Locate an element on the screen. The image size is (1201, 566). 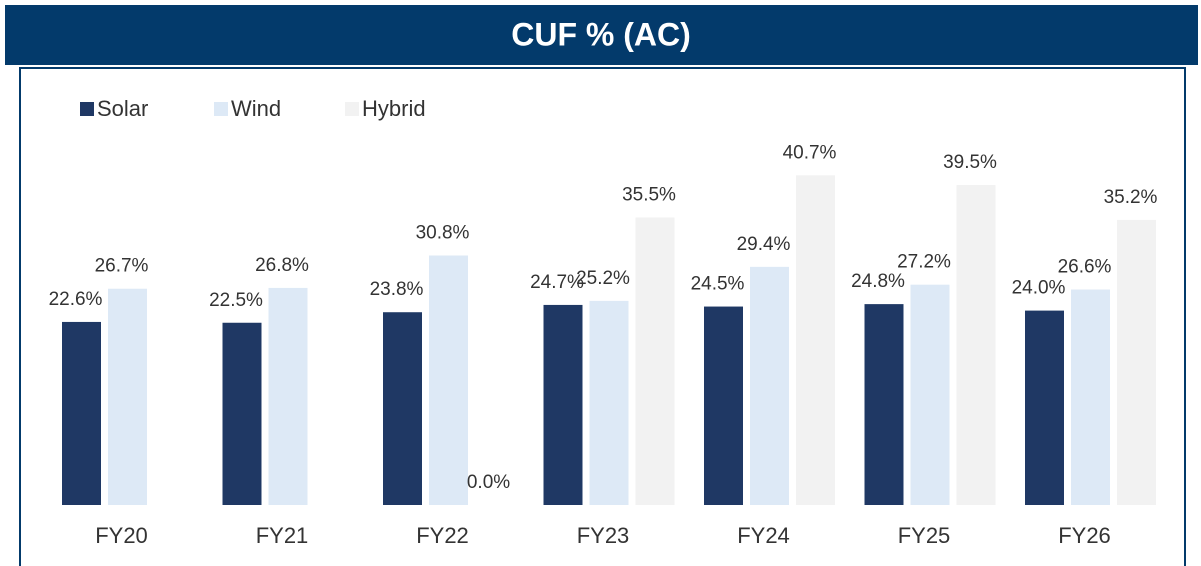
data-label: 40.7% is located at coordinates (810, 152).